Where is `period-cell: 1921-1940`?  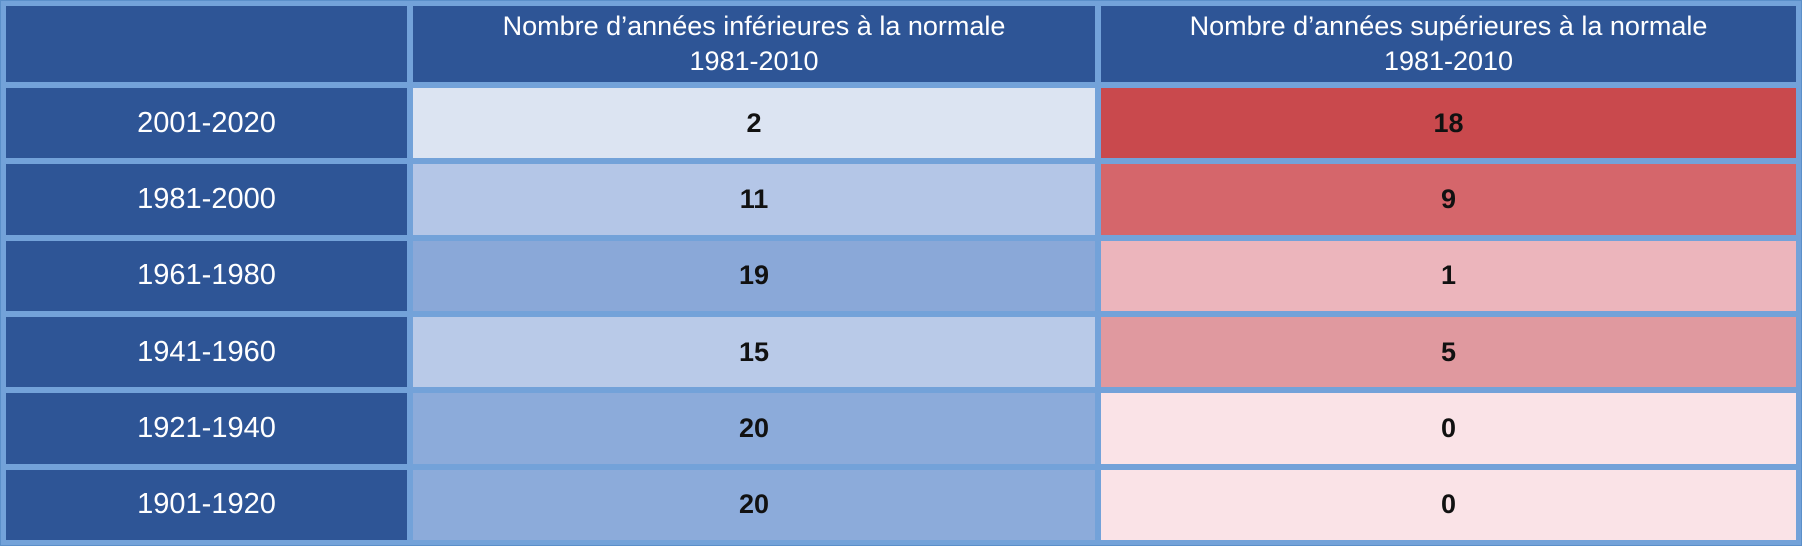 period-cell: 1921-1940 is located at coordinates (206, 428).